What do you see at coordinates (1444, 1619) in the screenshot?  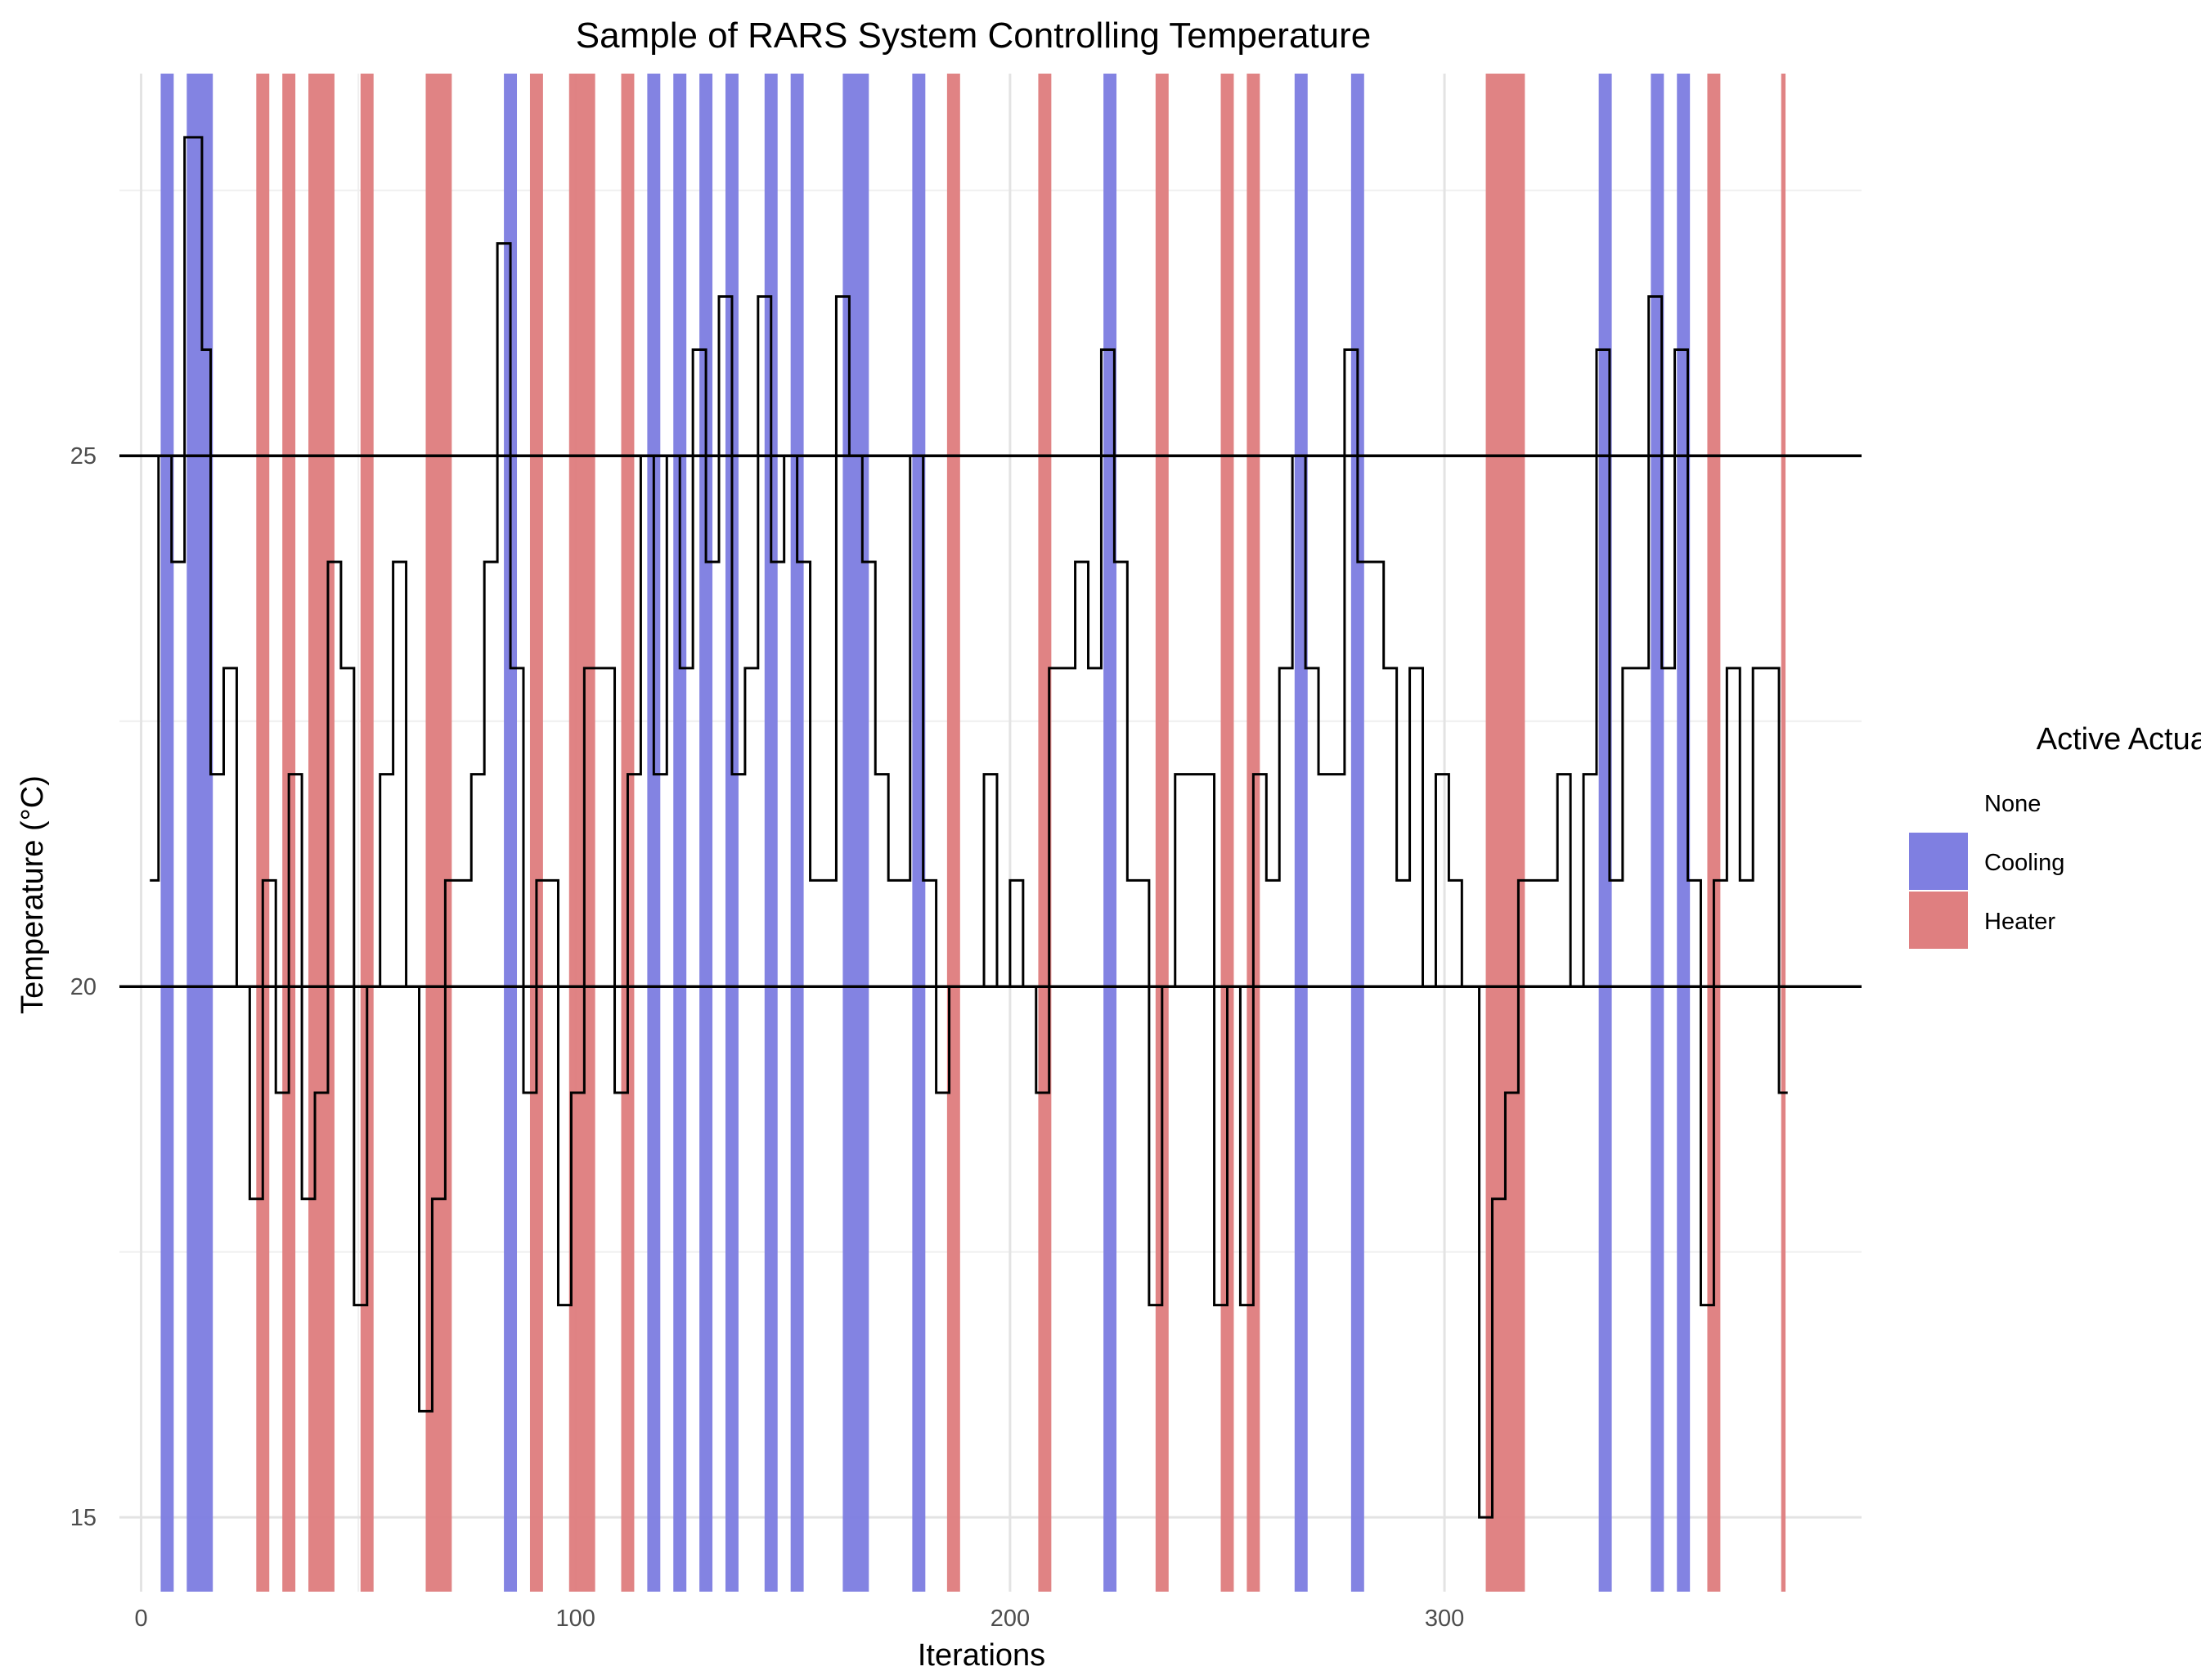 I see `x-tick-label: 300` at bounding box center [1444, 1619].